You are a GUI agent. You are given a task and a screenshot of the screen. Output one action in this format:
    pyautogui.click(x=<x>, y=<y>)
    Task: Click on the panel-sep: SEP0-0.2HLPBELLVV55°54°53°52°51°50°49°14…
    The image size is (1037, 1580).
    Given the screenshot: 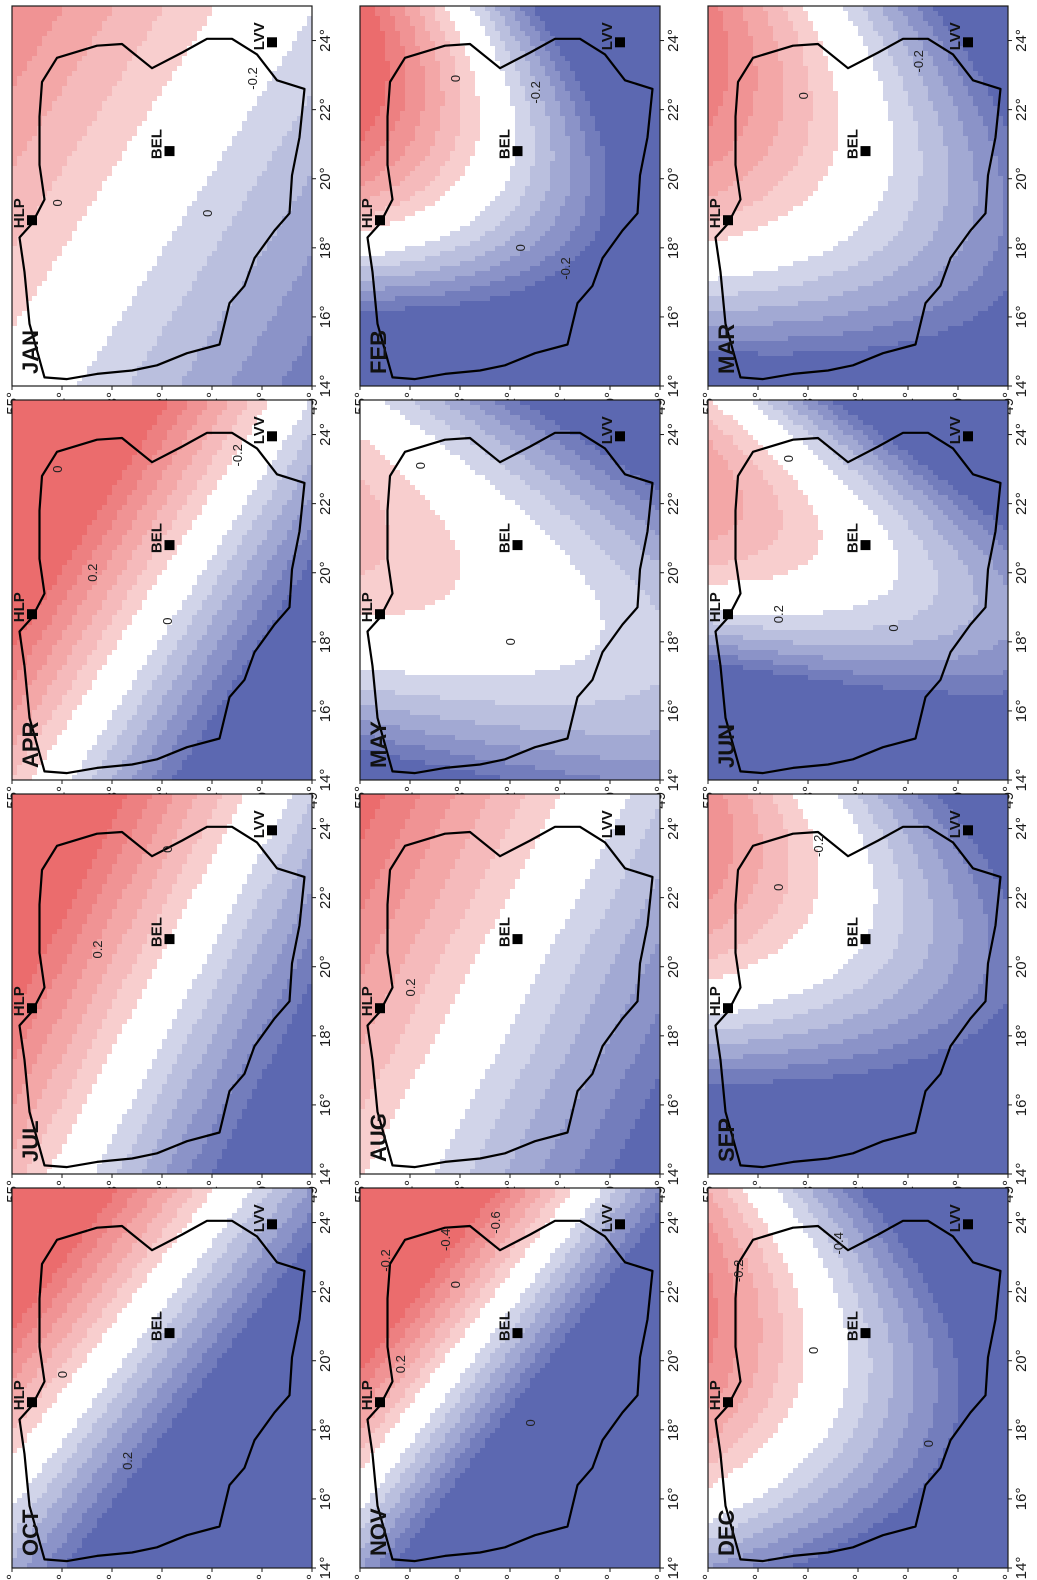 What is the action you would take?
    pyautogui.click(x=865, y=998)
    